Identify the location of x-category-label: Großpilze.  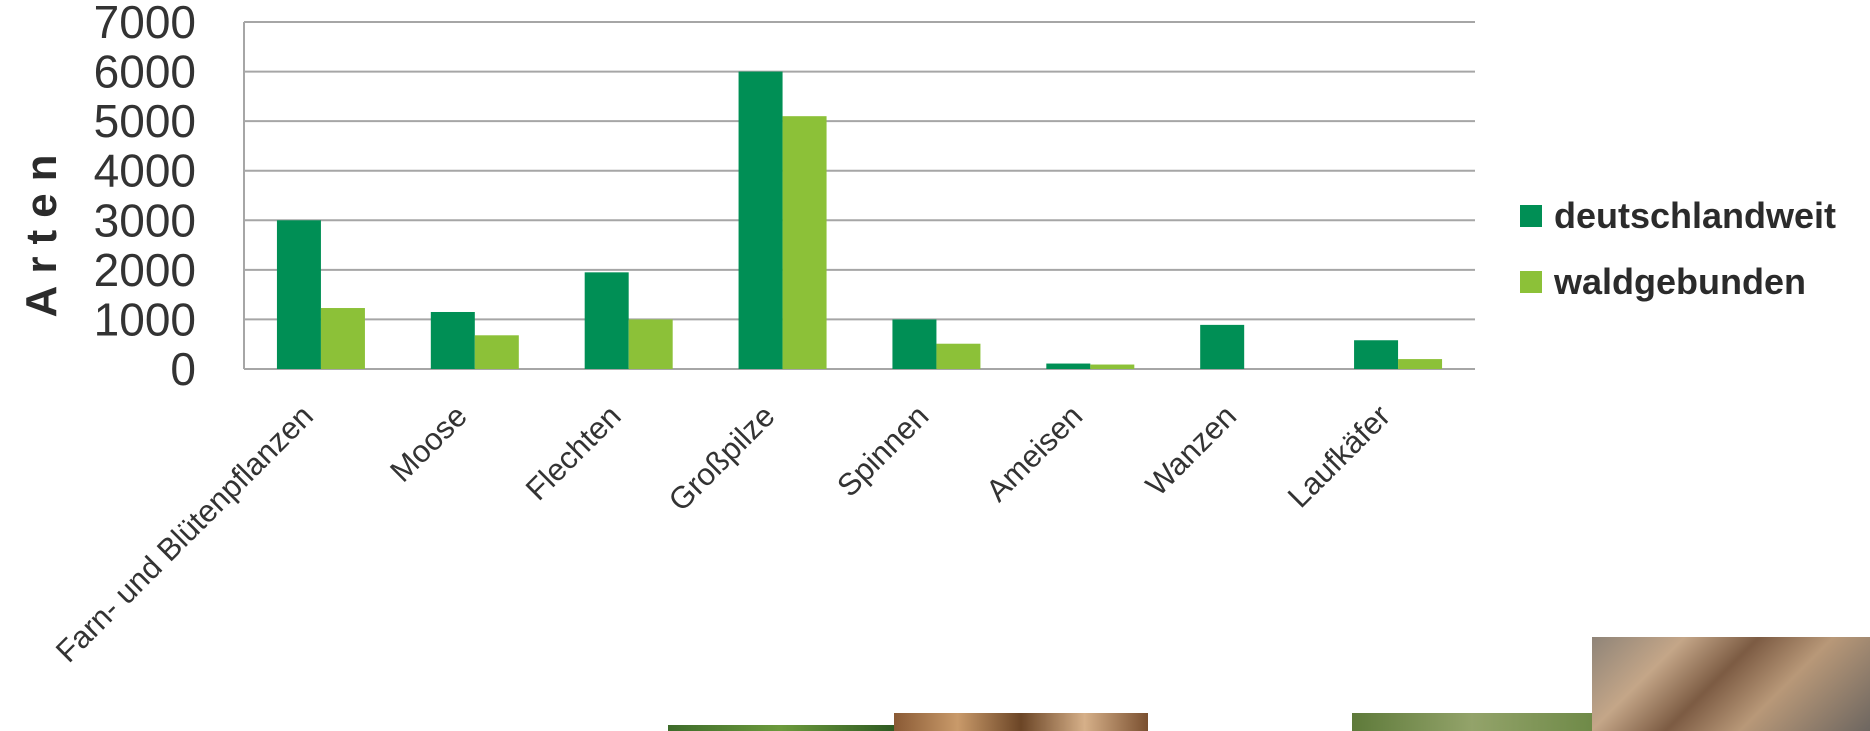
(722, 458).